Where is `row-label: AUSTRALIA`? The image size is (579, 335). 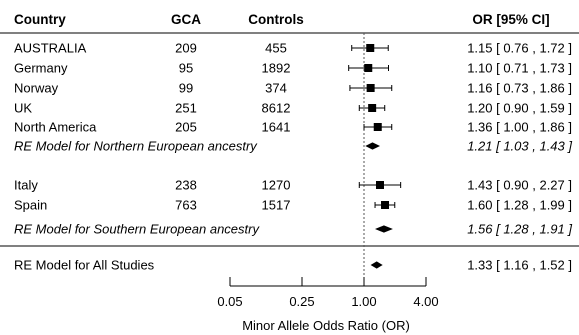
row-label: AUSTRALIA is located at coordinates (50, 48).